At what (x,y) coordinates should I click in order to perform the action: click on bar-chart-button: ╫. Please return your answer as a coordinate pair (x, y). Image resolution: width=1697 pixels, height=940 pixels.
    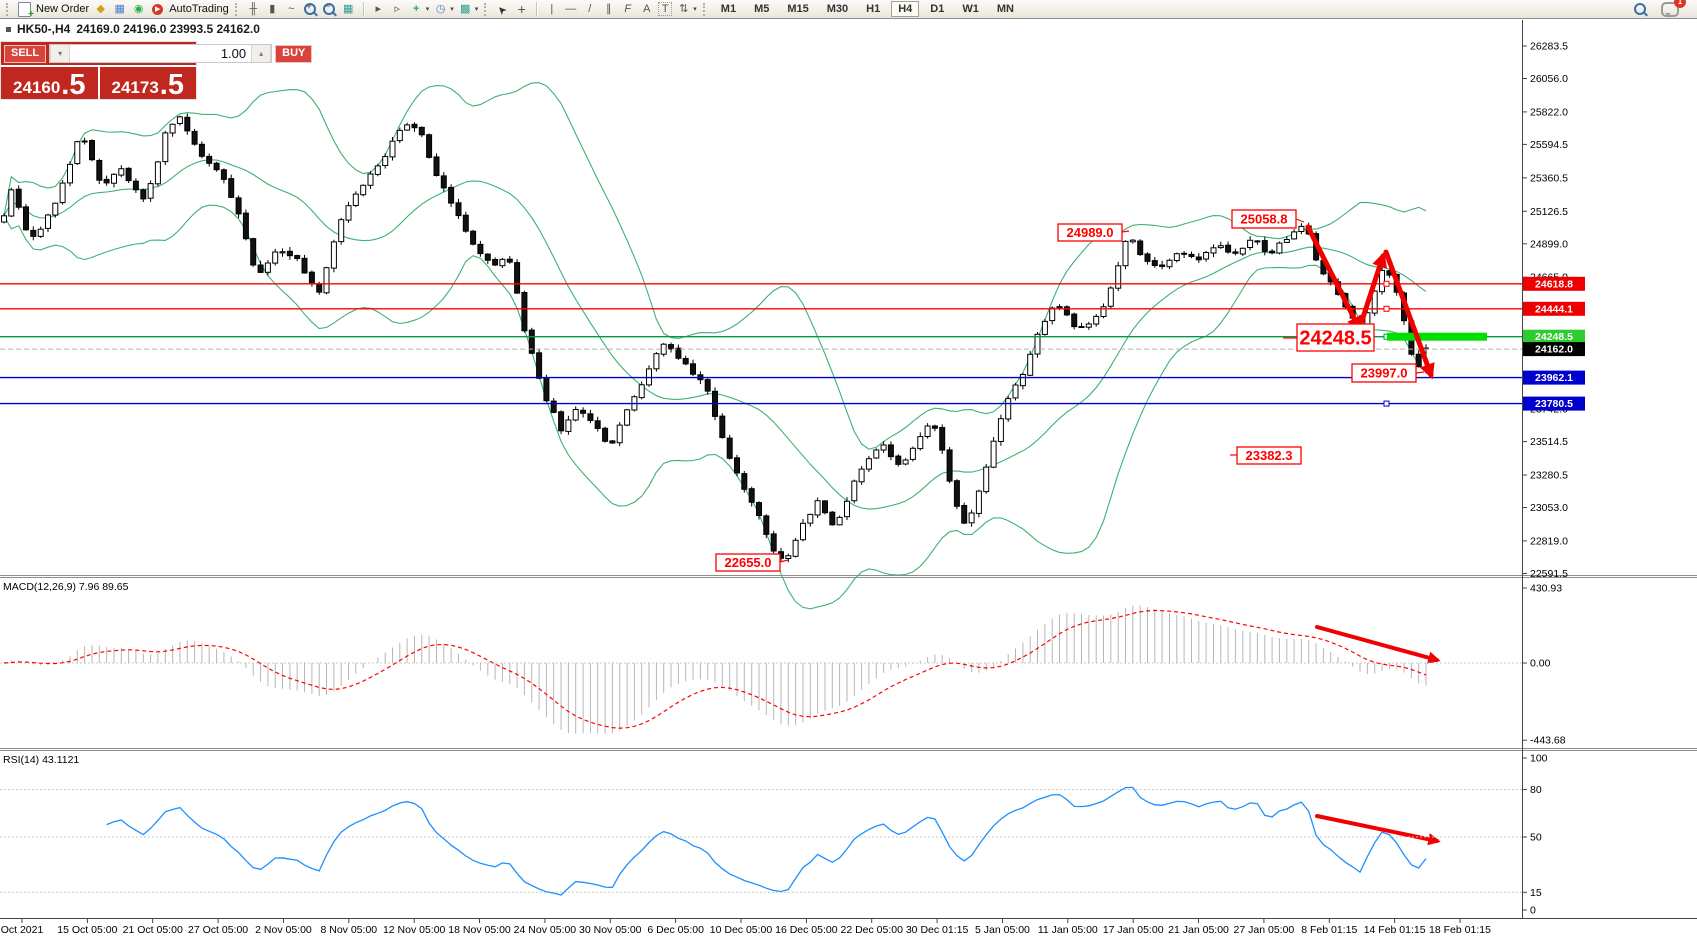
    Looking at the image, I should click on (253, 8).